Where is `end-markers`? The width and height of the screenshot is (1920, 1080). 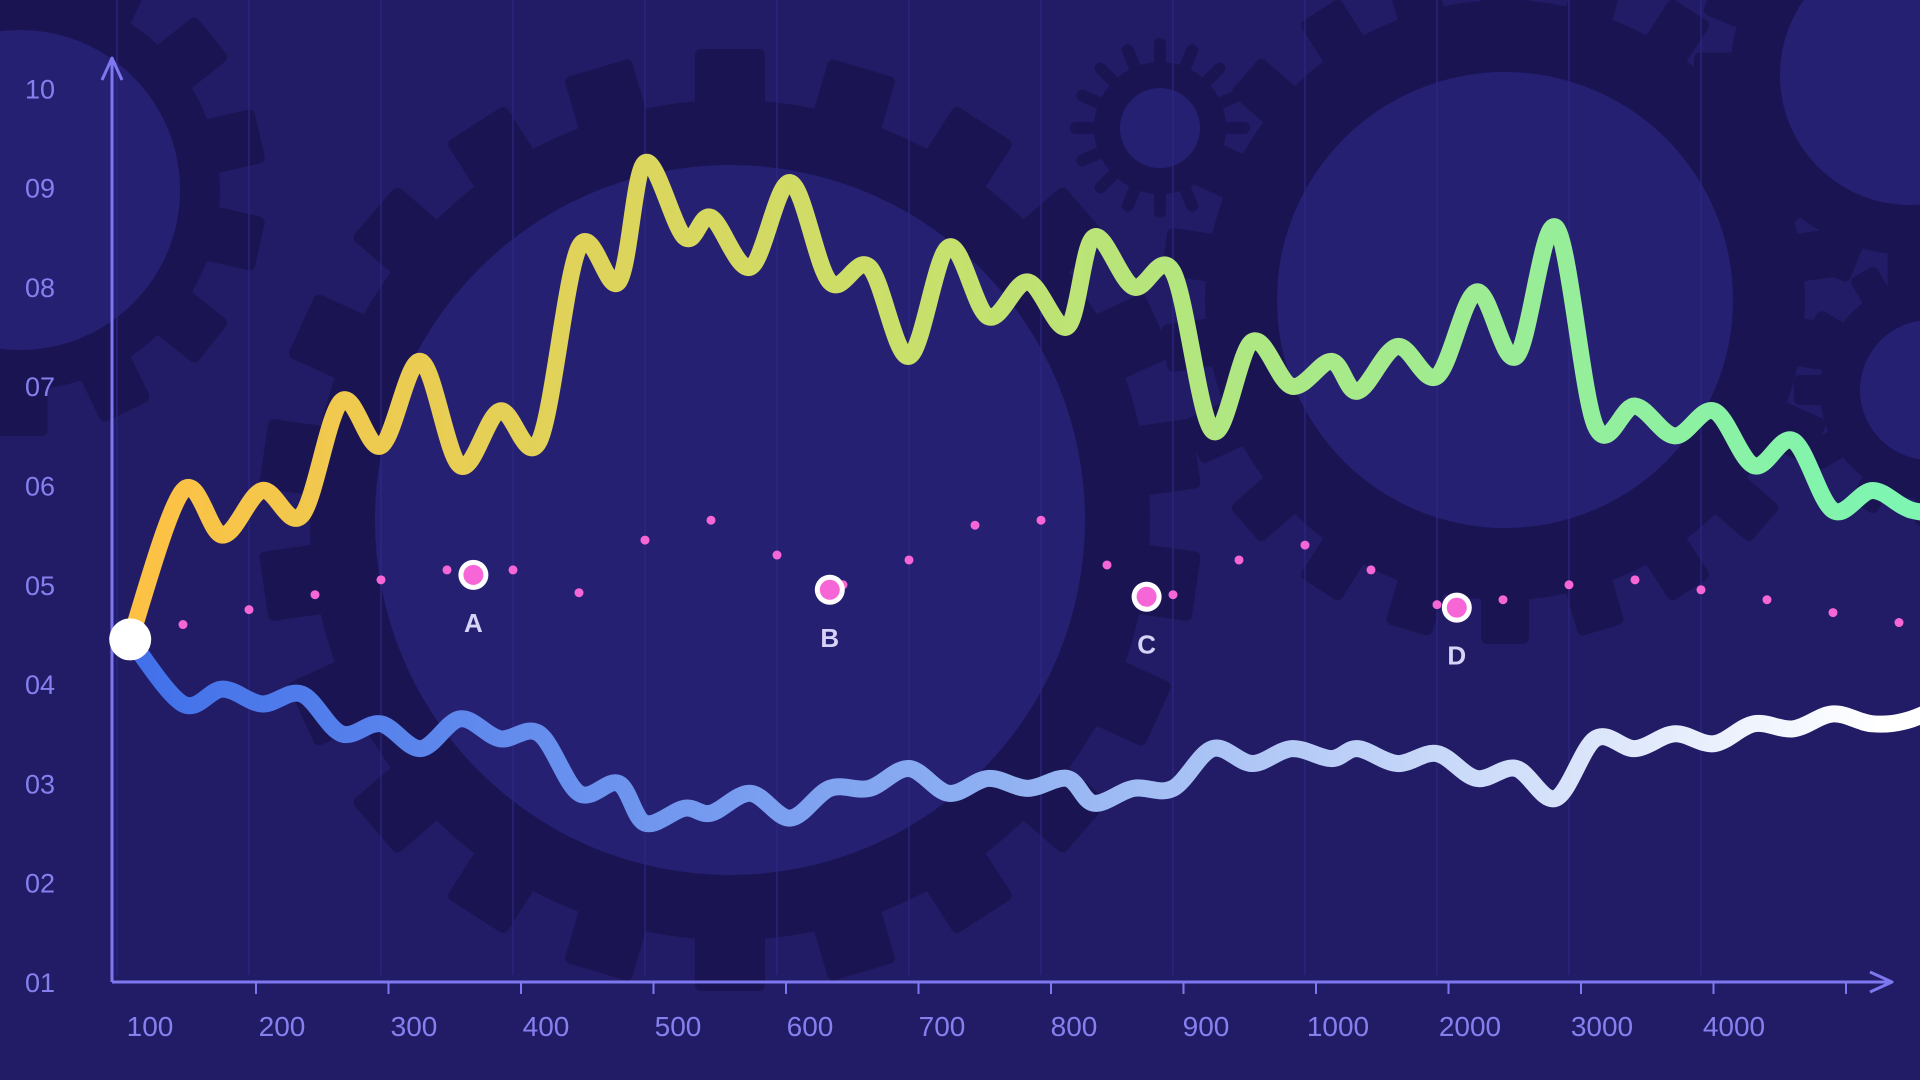 end-markers is located at coordinates (130, 639).